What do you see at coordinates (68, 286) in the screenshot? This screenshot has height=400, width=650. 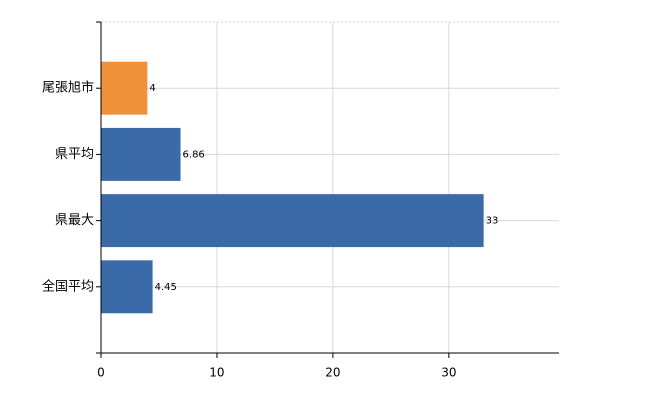 I see `y-tick-label: 全国平均` at bounding box center [68, 286].